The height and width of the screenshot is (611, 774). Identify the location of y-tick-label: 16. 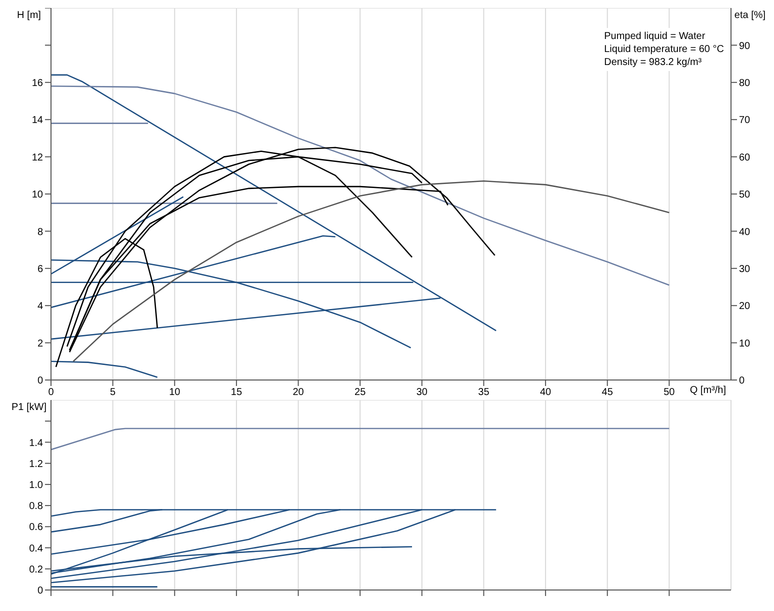
(38, 83).